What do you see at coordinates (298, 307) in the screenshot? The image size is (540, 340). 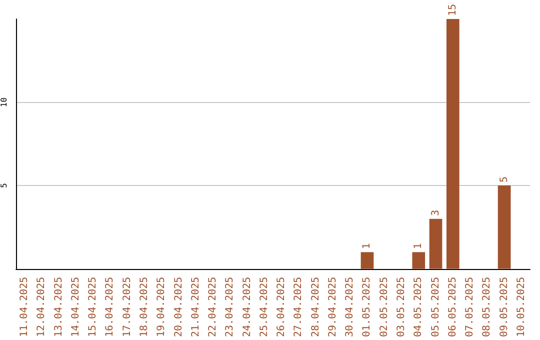 I see `x-tick-label: 27.04.2025` at bounding box center [298, 307].